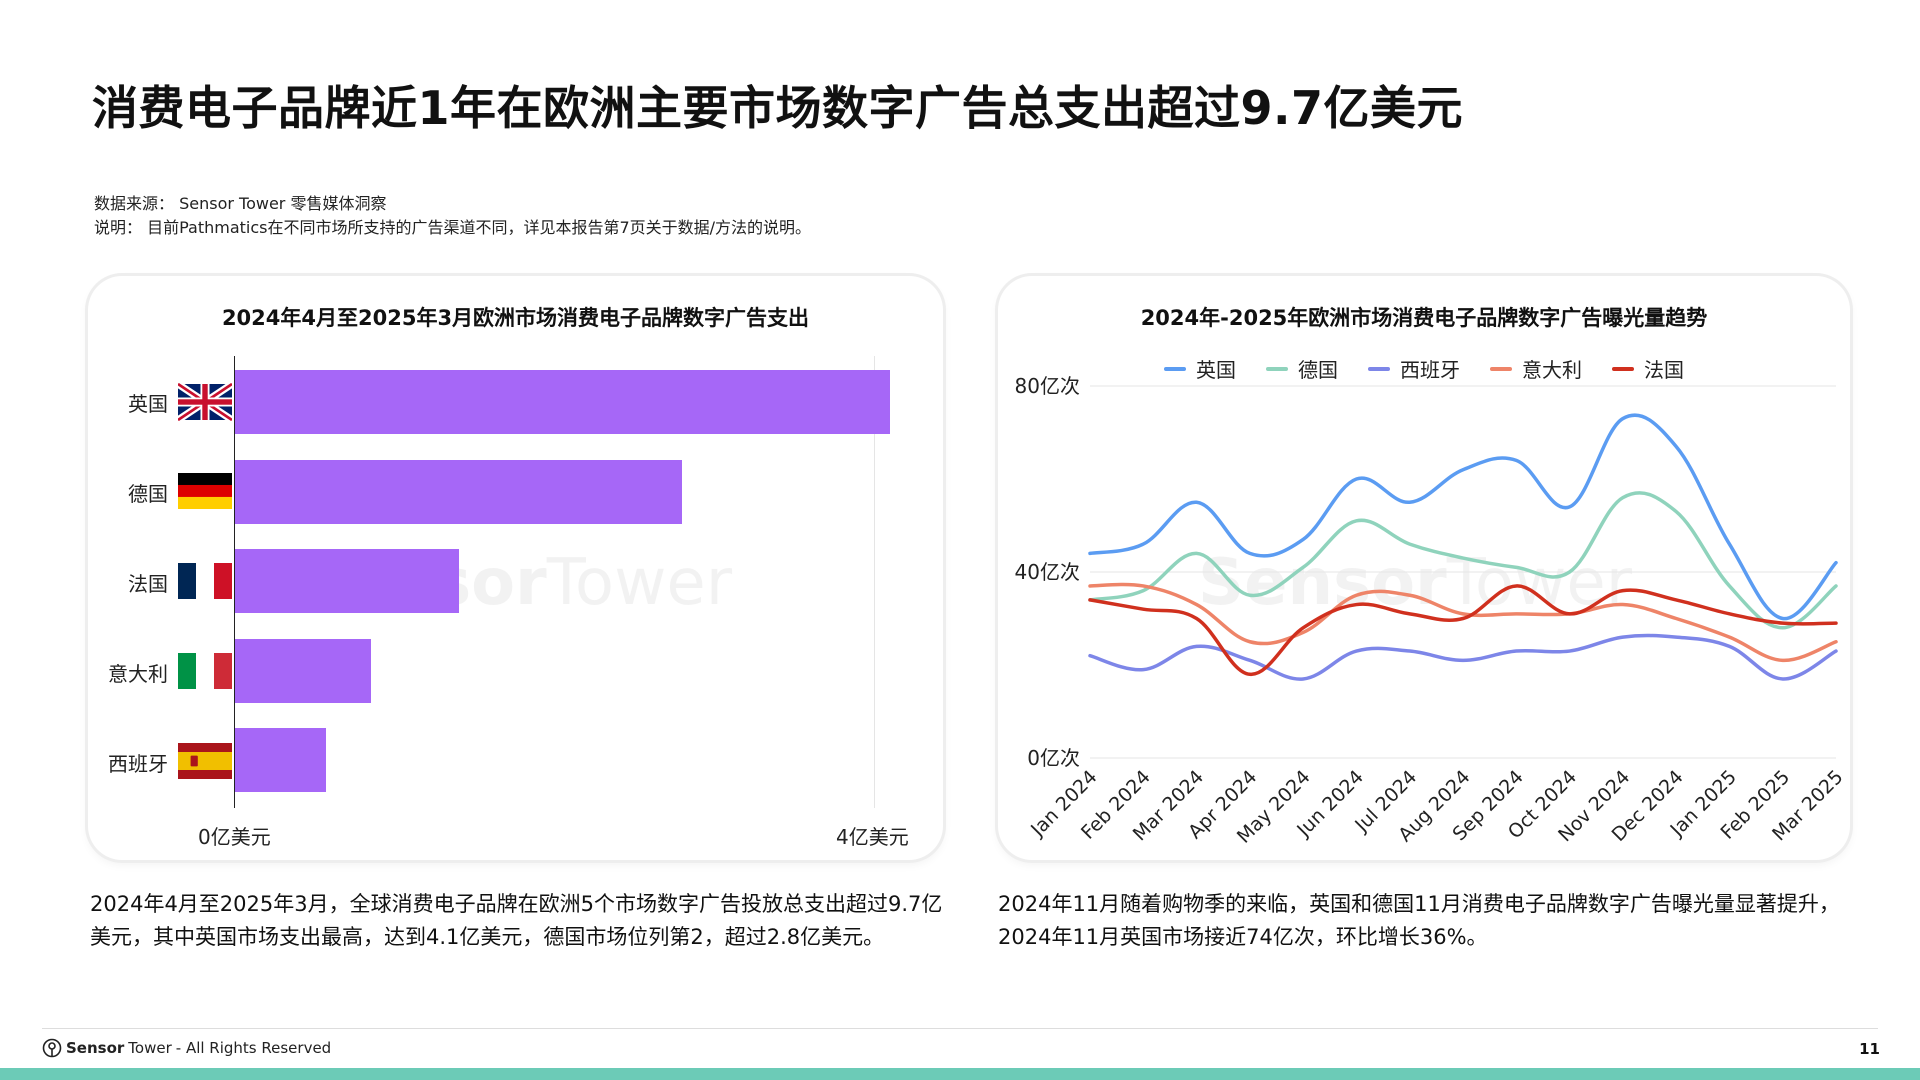  Describe the element at coordinates (253, 1048) in the screenshot. I see `footer-rights: - All Rights Reserved` at that location.